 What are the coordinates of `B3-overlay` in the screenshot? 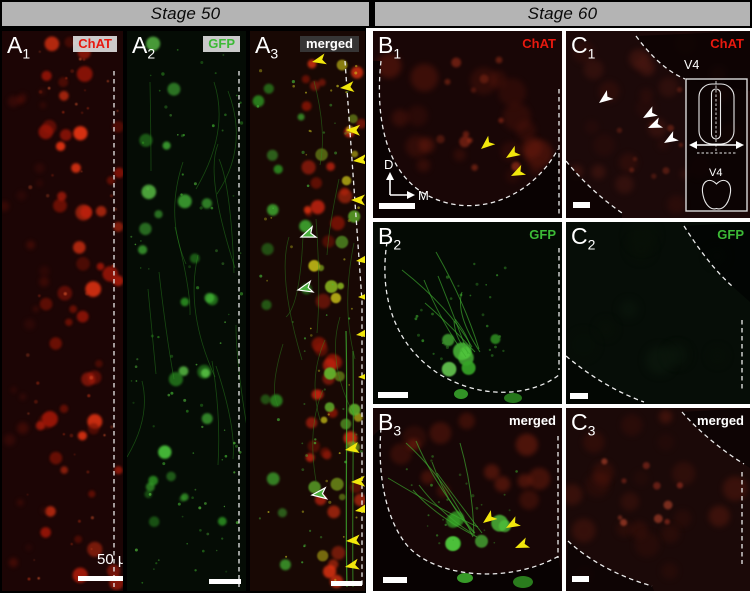 It's located at (467, 509).